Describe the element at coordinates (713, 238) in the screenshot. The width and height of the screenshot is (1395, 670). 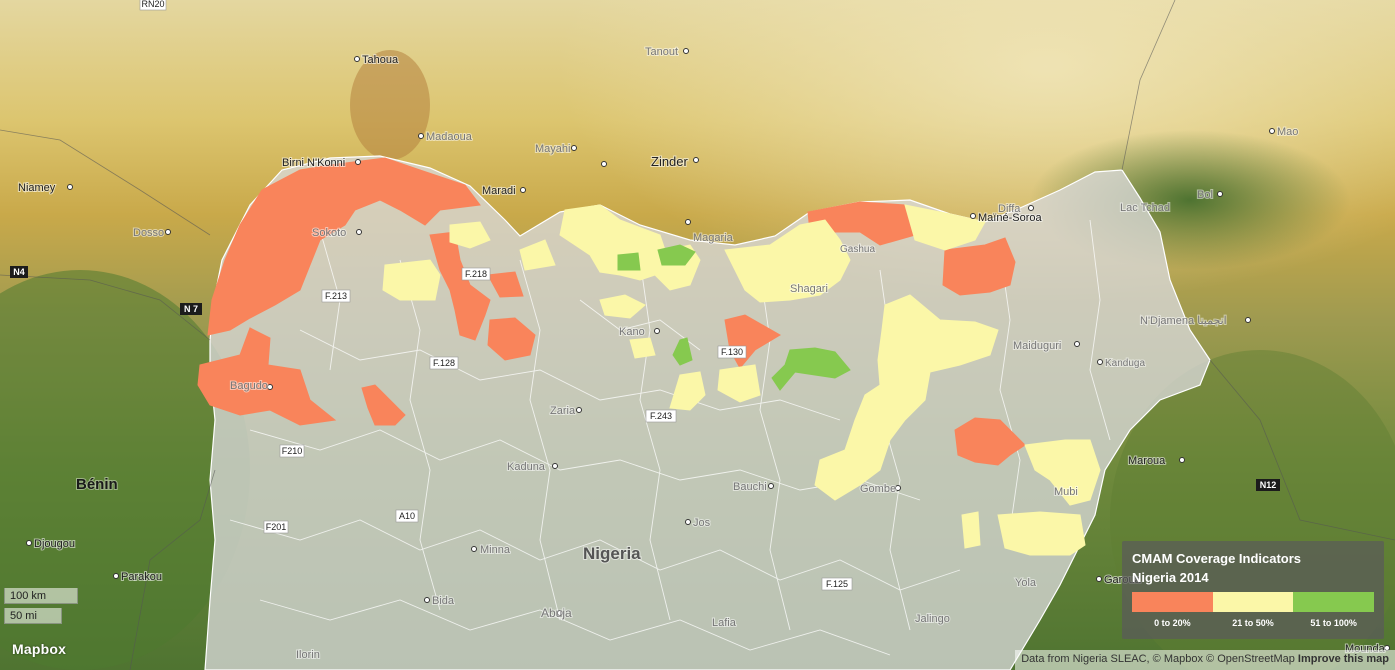
I see `city-label-magaria: Magaria` at that location.